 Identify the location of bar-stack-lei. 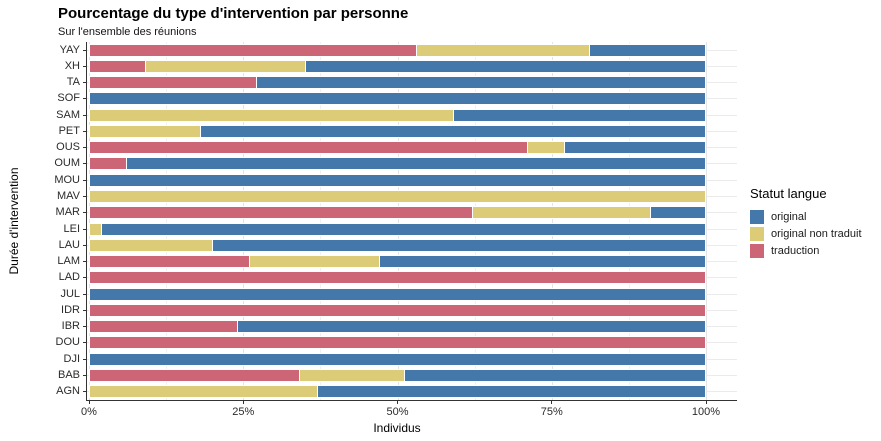
(397, 229).